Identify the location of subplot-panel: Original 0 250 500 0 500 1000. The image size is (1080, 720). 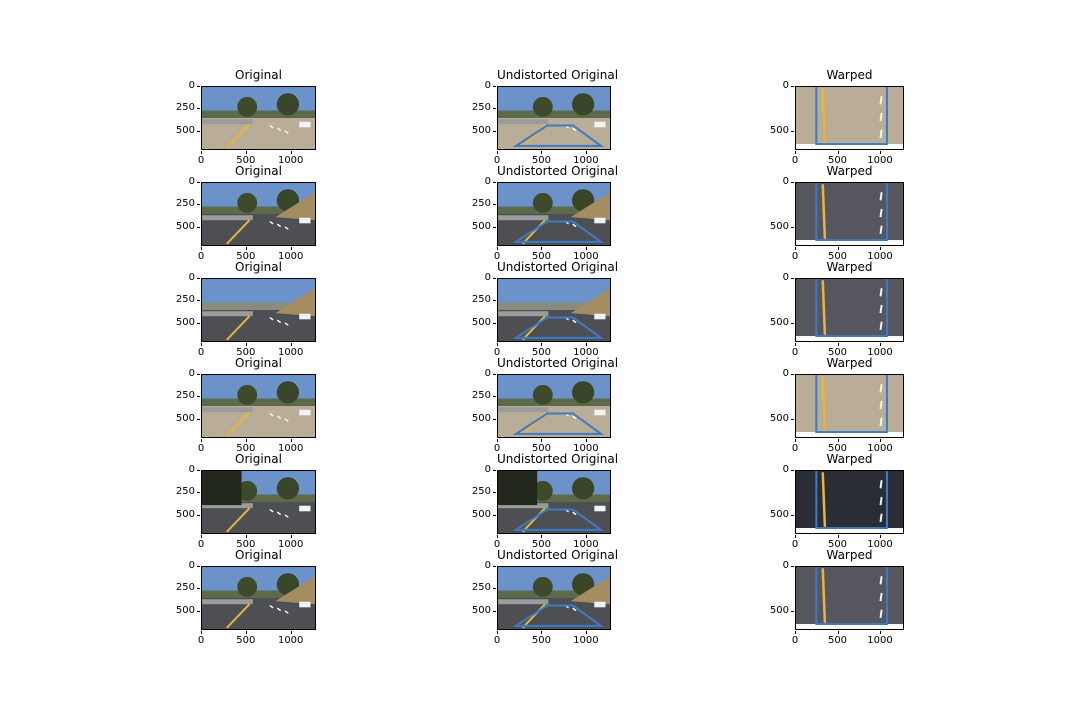
(246, 405).